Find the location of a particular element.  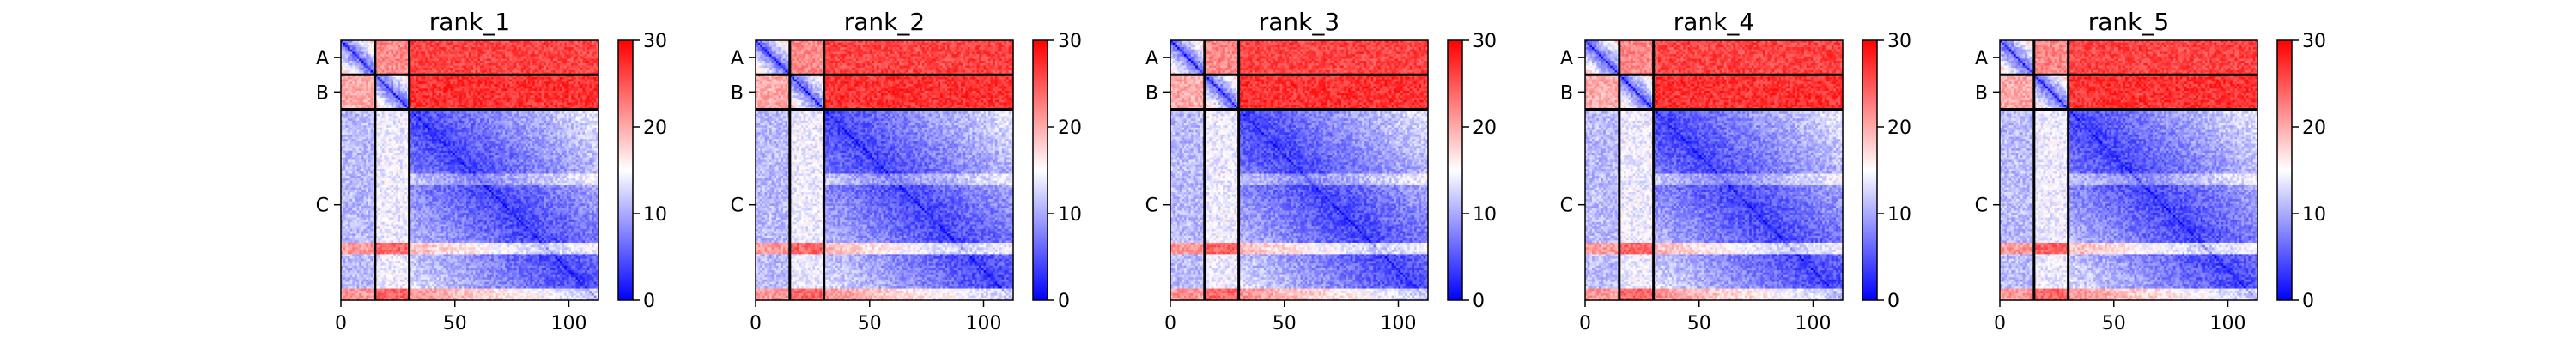

heatmap is located at coordinates (470, 171).